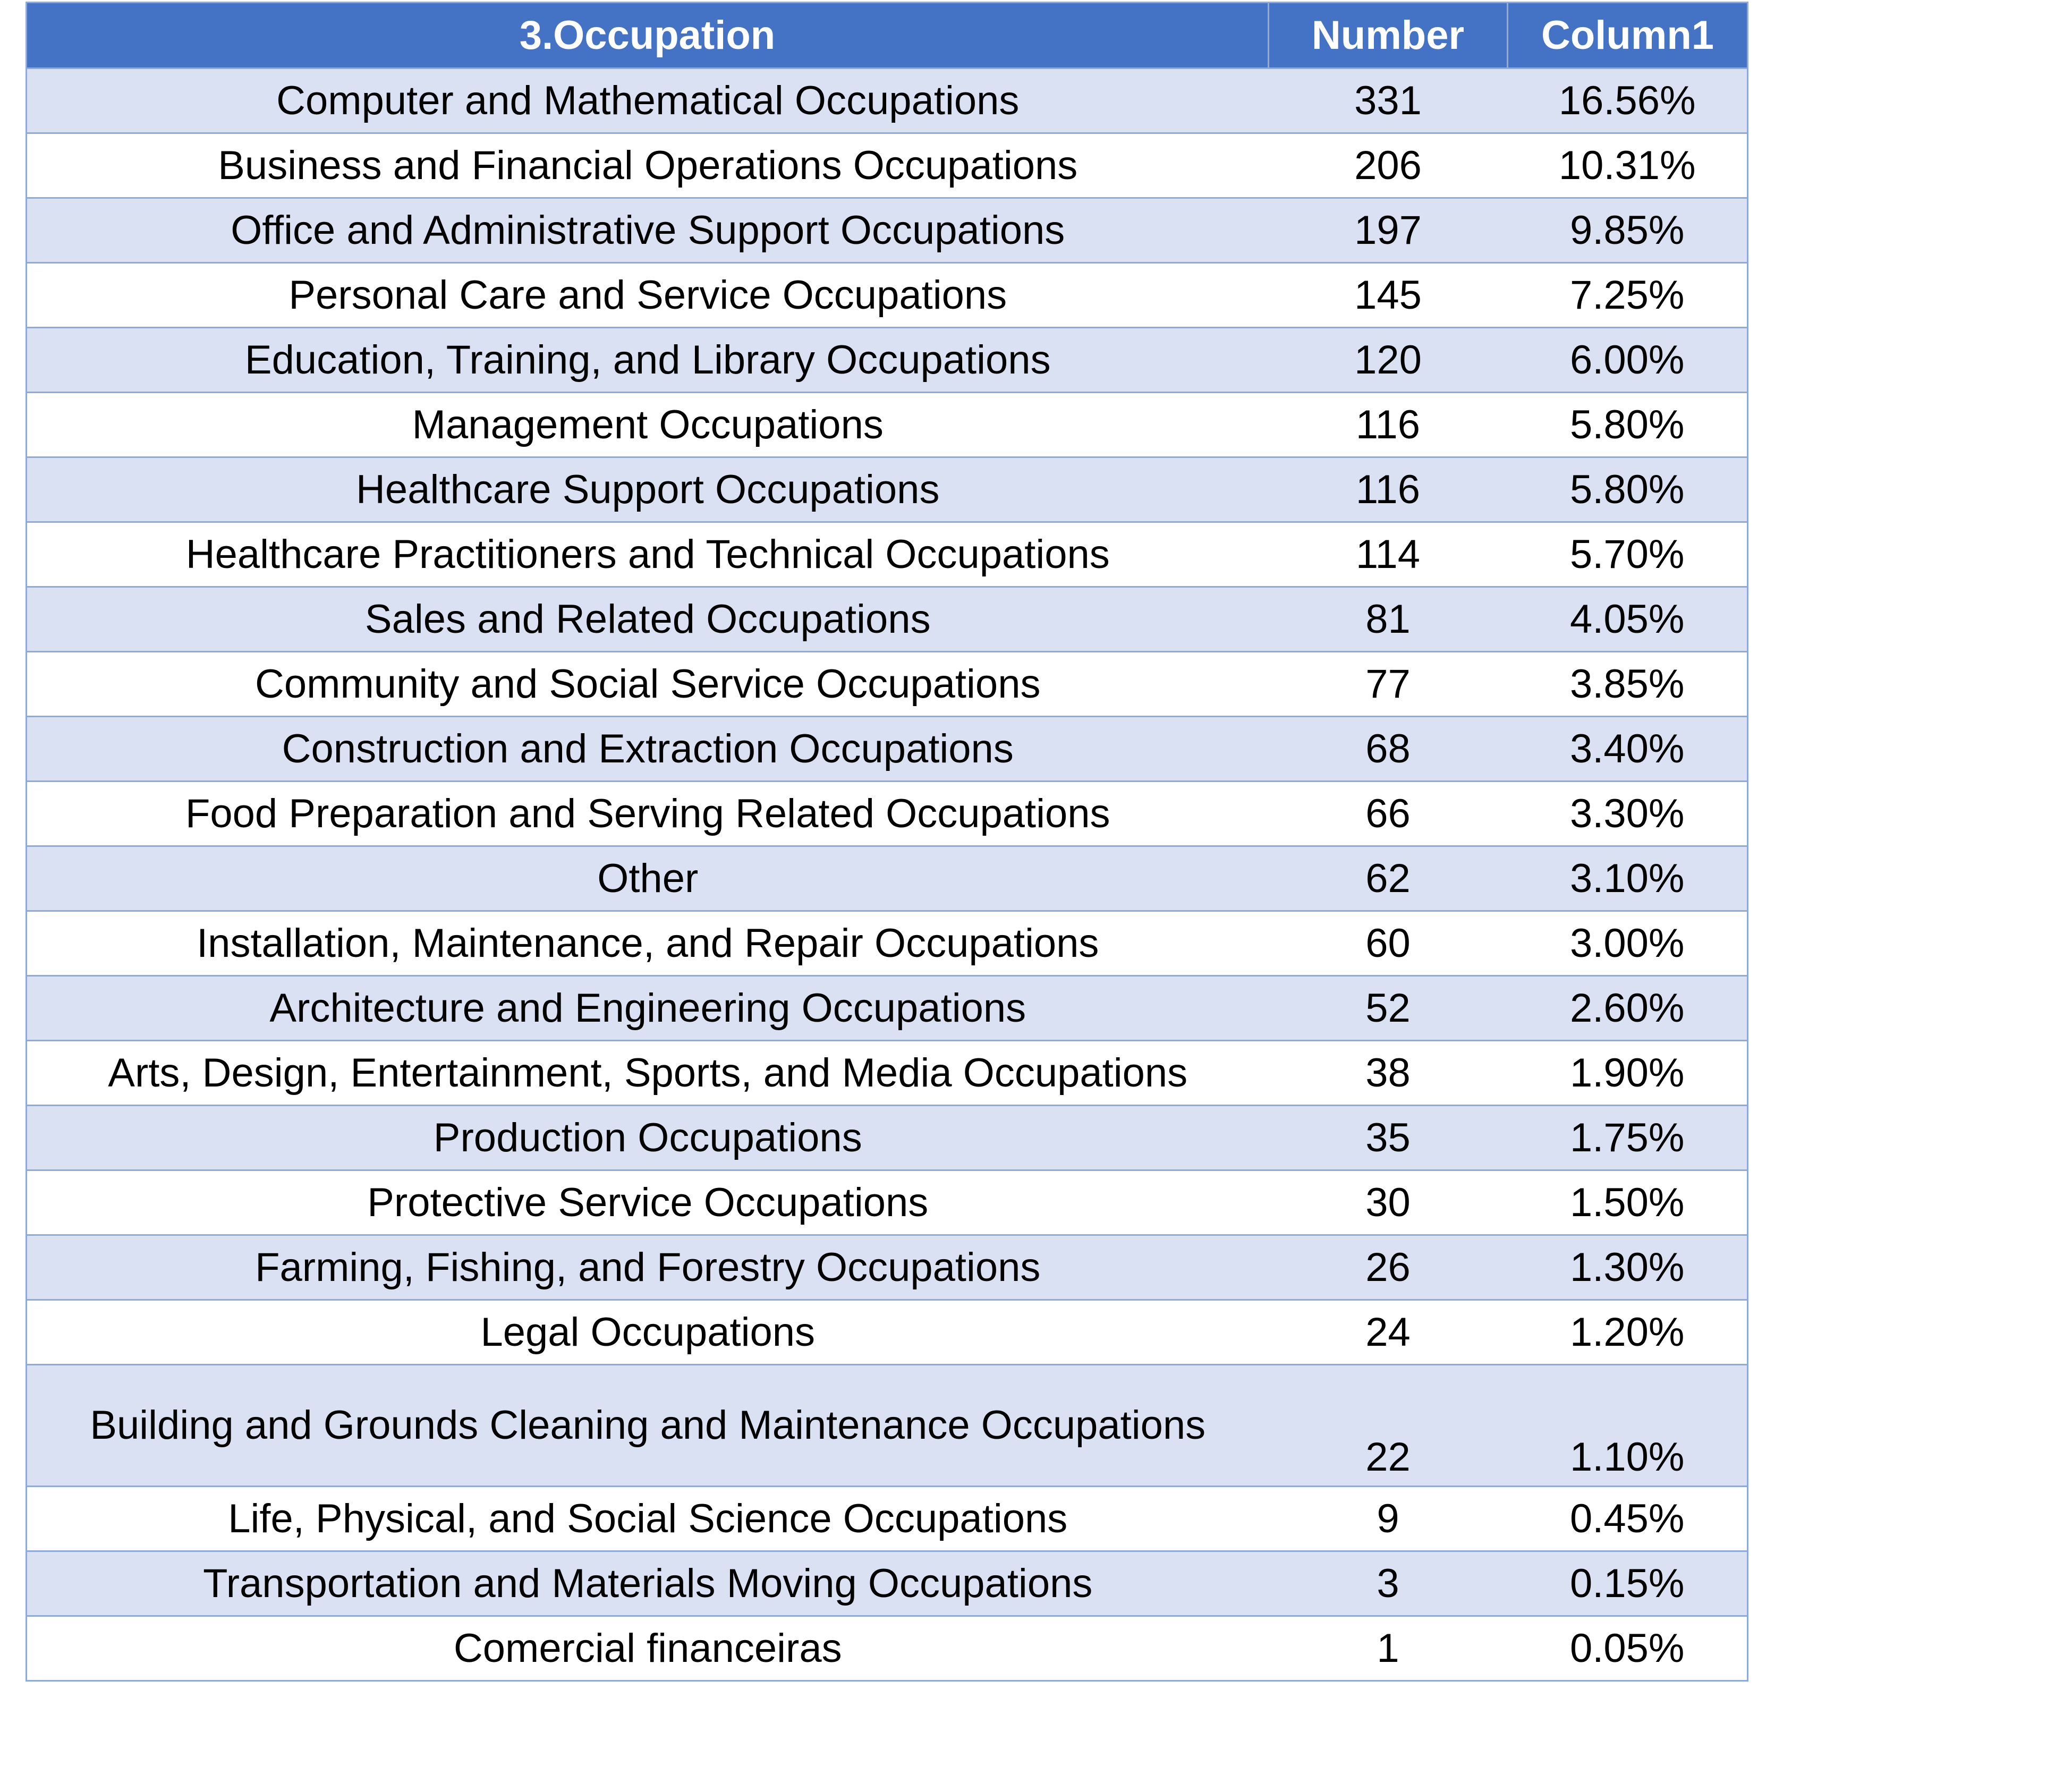 This screenshot has height=1774, width=2072. Describe the element at coordinates (1388, 1268) in the screenshot. I see `number-cell: 26` at that location.